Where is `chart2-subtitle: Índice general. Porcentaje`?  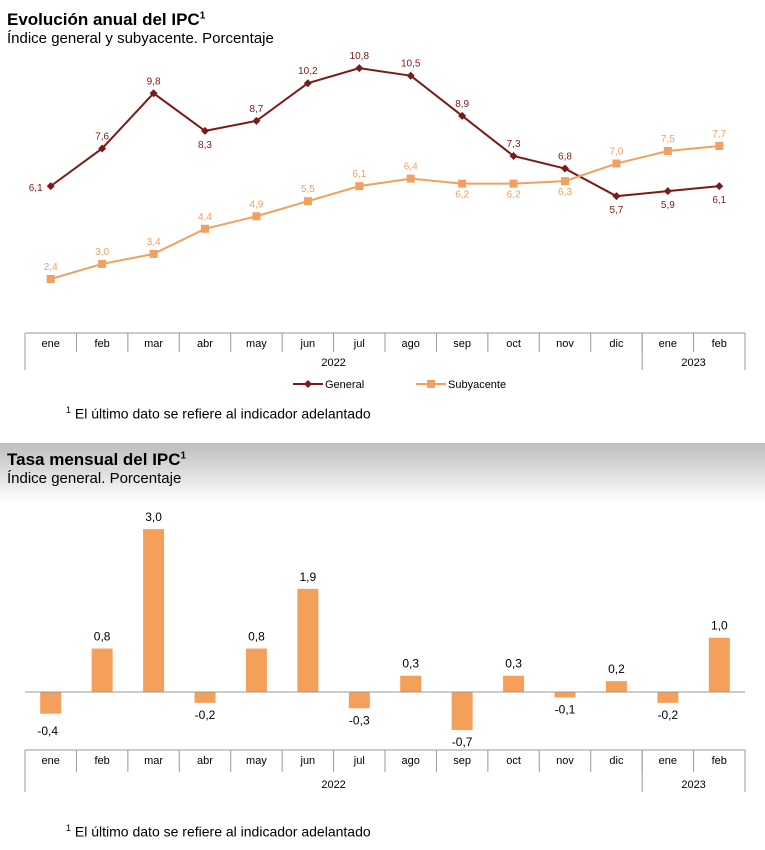
chart2-subtitle: Índice general. Porcentaje is located at coordinates (94, 478).